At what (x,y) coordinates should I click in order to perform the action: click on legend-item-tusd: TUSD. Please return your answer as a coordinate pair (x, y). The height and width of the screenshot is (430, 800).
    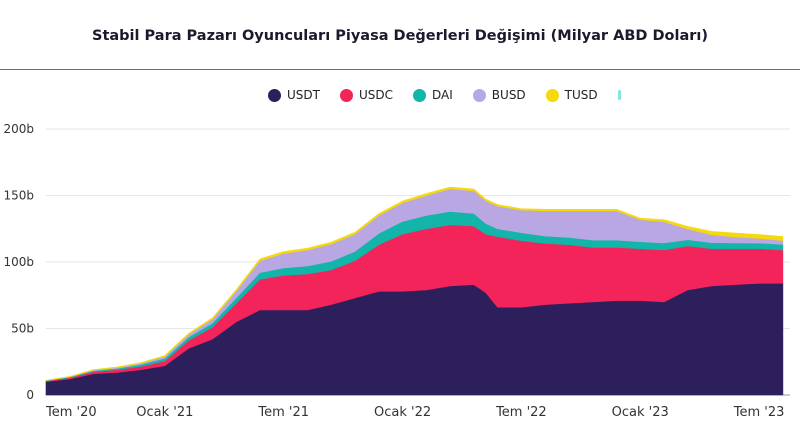
    Looking at the image, I should click on (571, 95).